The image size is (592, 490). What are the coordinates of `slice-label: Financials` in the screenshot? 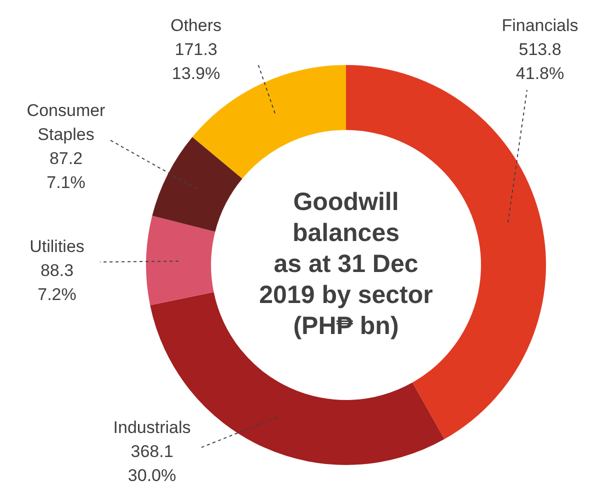 It's located at (540, 26).